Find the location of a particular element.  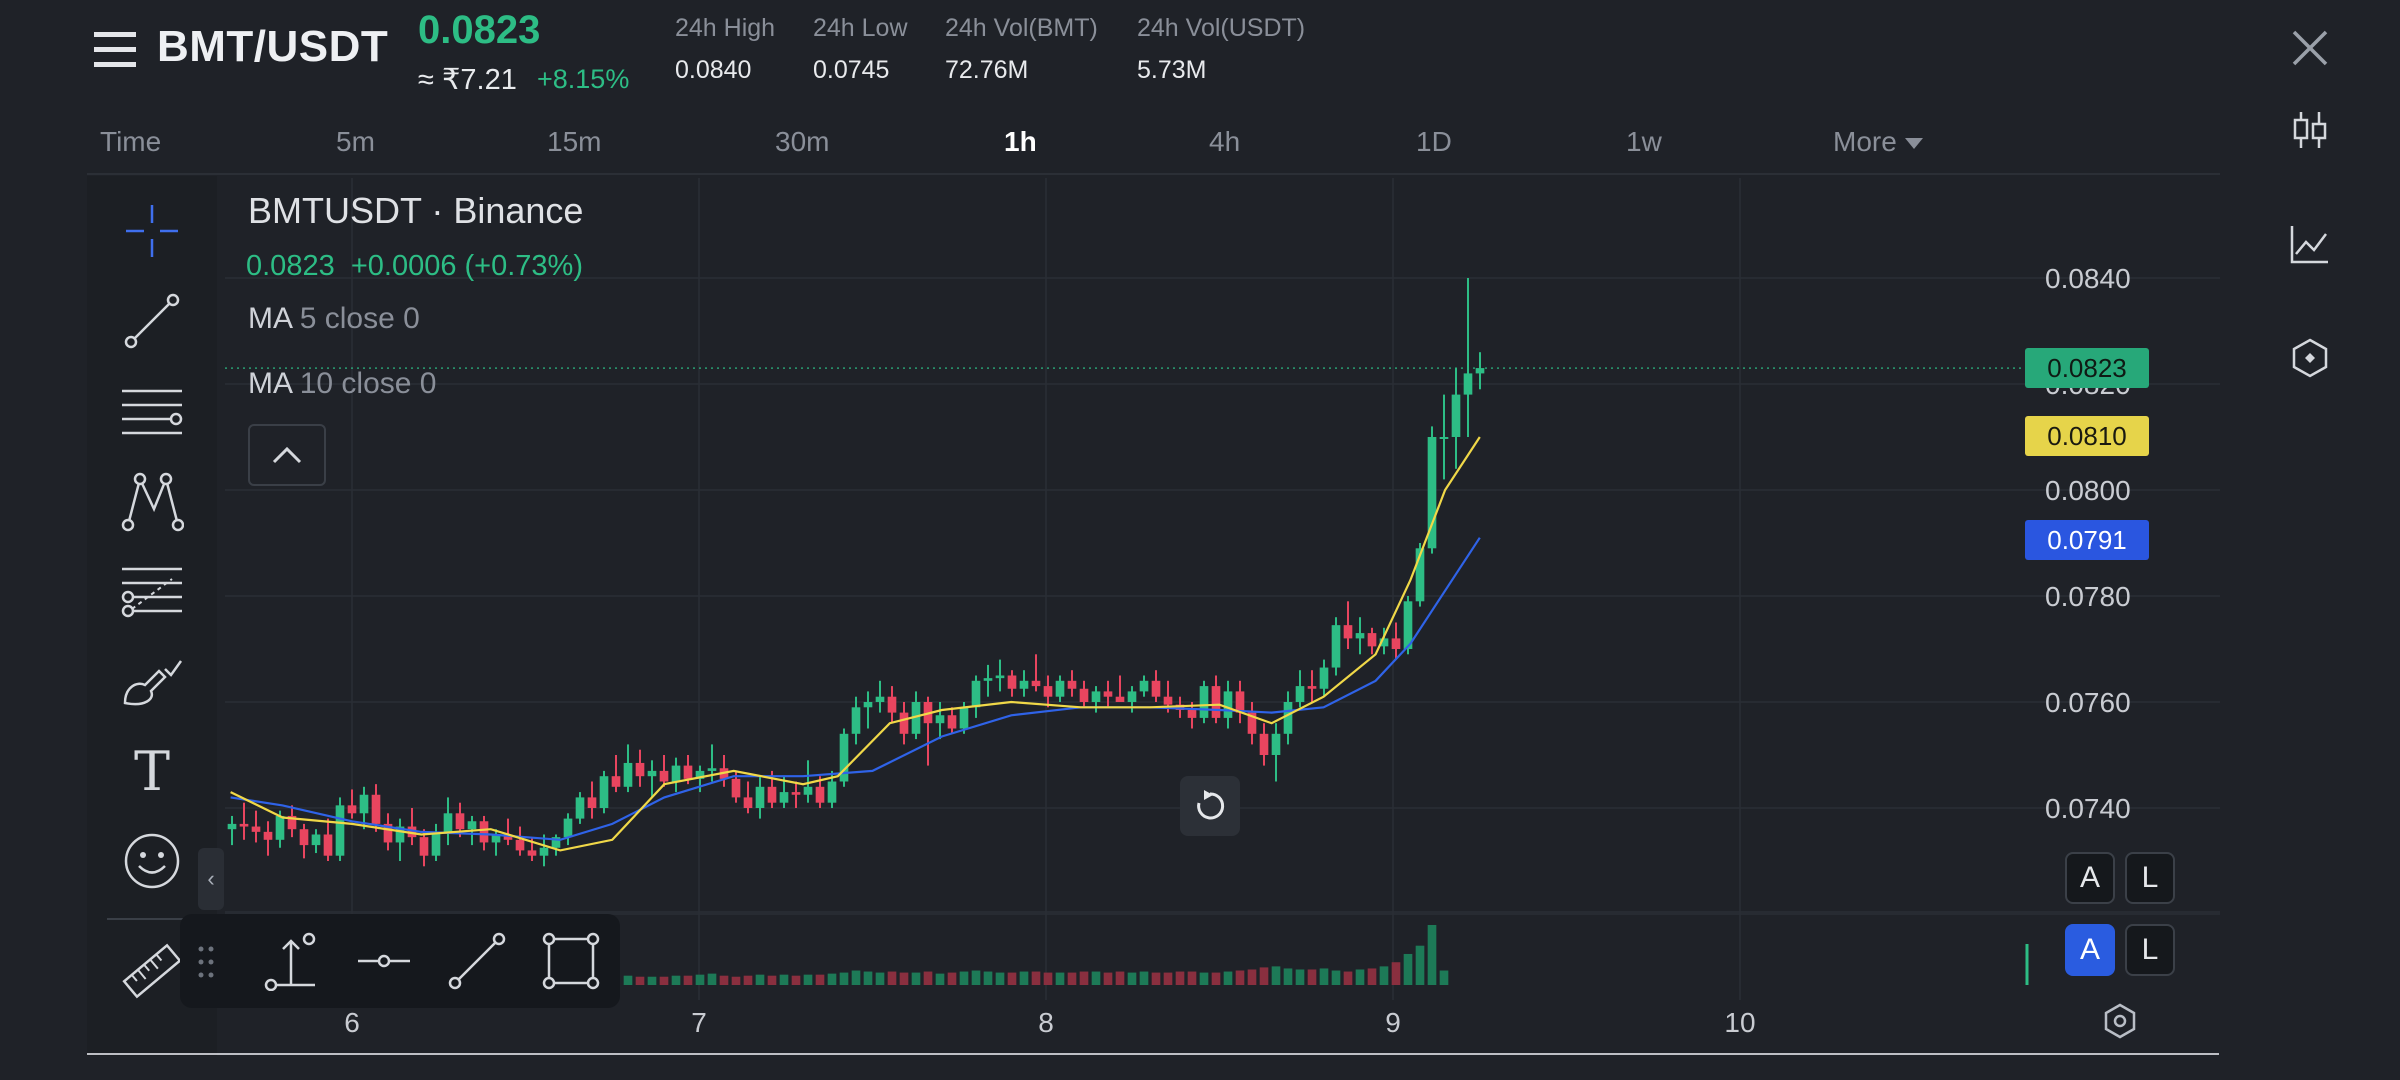

toolbar-collapse-button: ‹ is located at coordinates (211, 879).